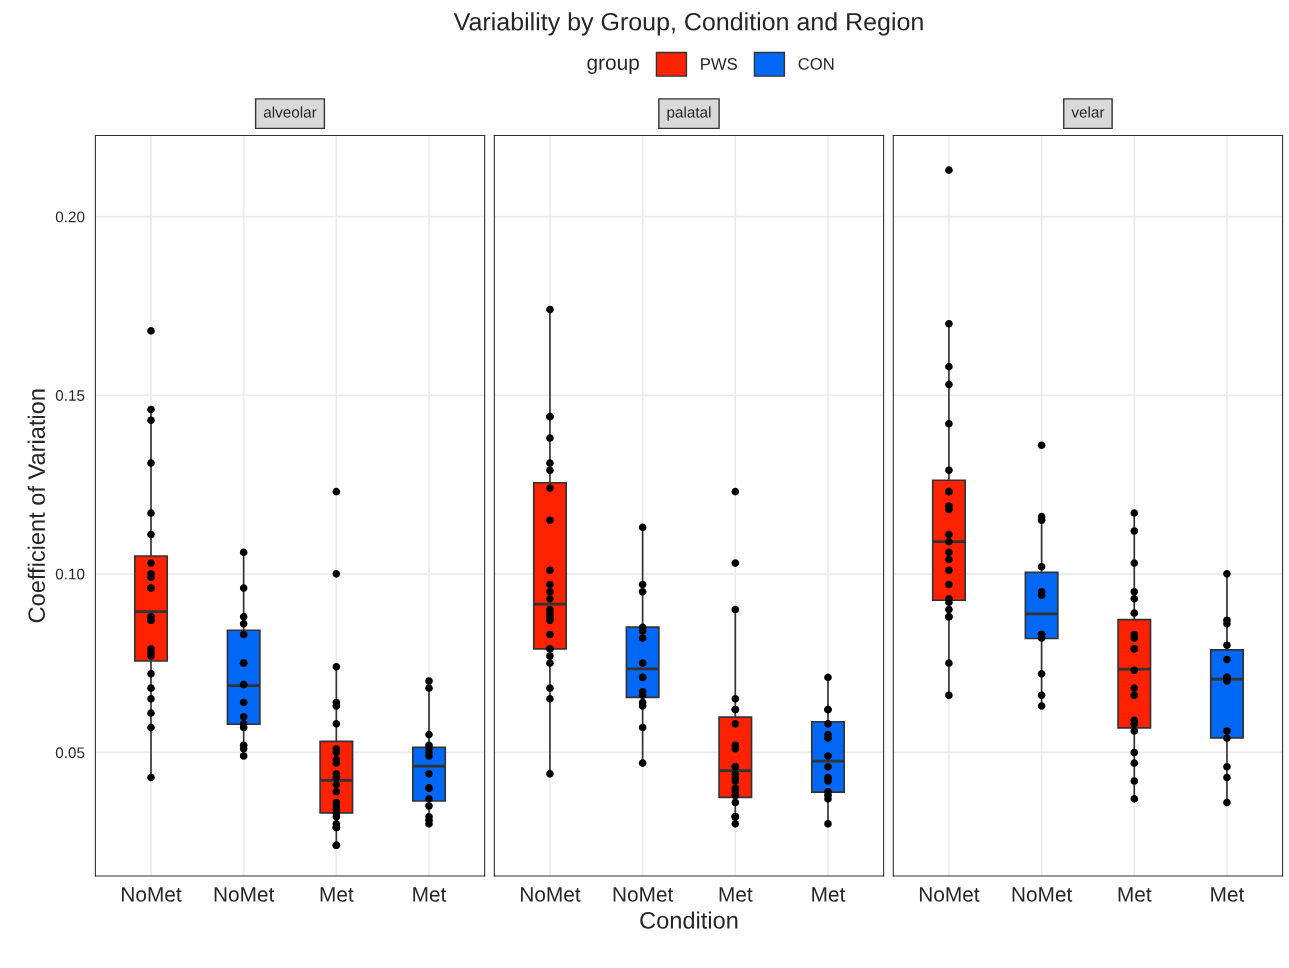 This screenshot has height=968, width=1289. Describe the element at coordinates (290, 112) in the screenshot. I see `chart-subtitle: alveolar` at that location.